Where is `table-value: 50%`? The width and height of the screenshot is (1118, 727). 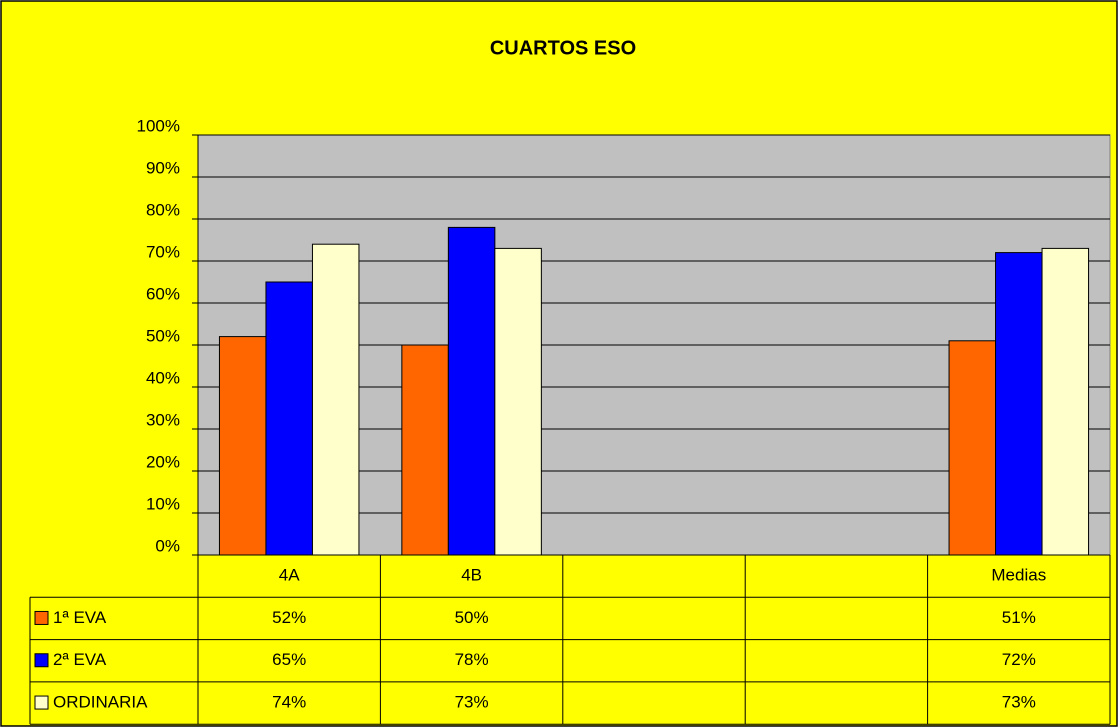
table-value: 50% is located at coordinates (472, 617).